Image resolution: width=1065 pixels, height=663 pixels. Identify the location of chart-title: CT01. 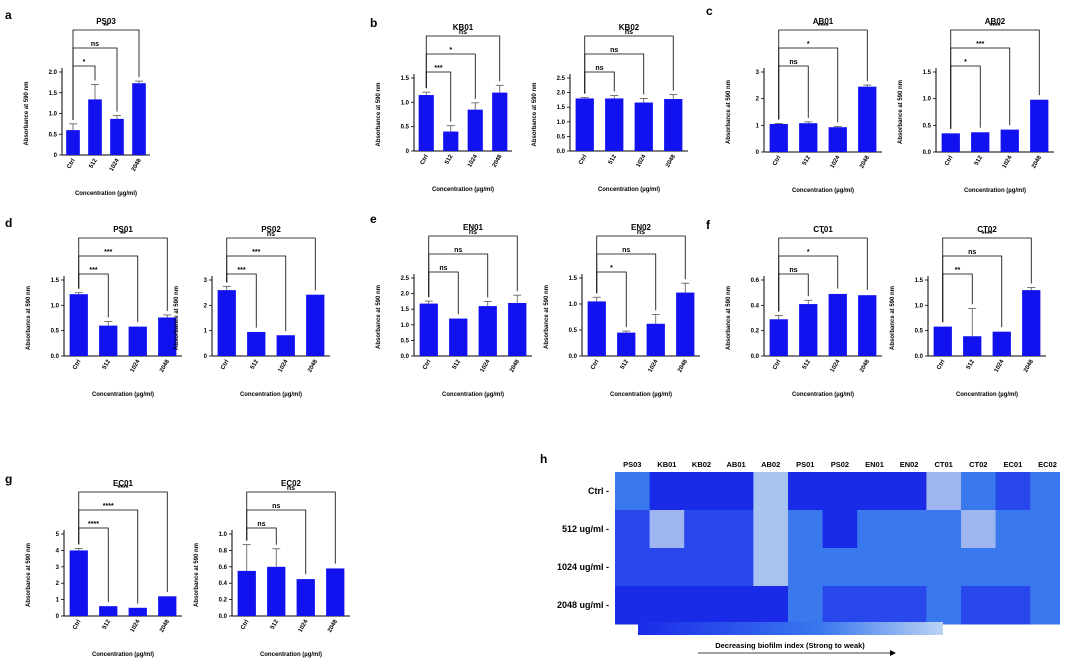
(823, 229).